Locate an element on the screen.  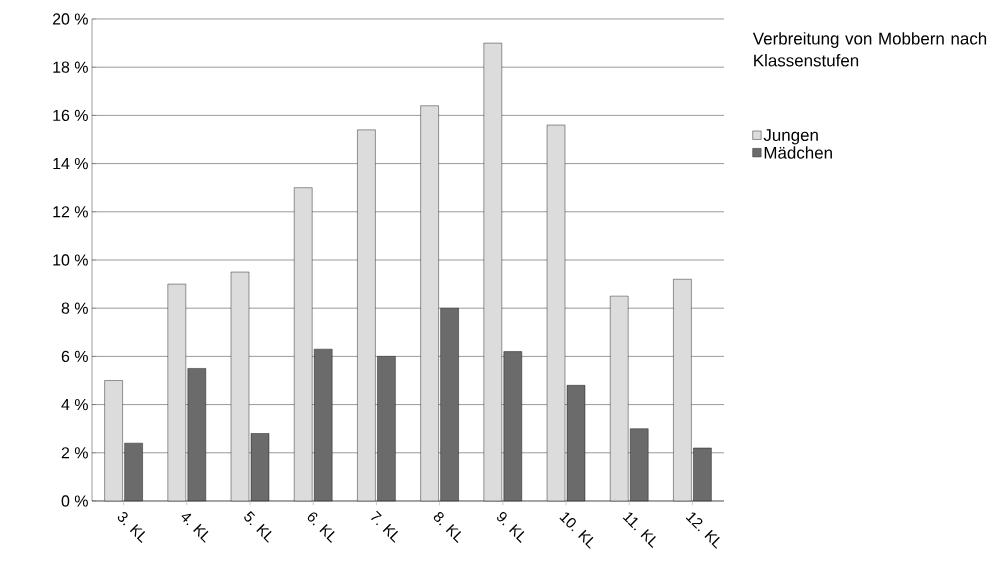
x-tick-label: 10. KL is located at coordinates (576, 530).